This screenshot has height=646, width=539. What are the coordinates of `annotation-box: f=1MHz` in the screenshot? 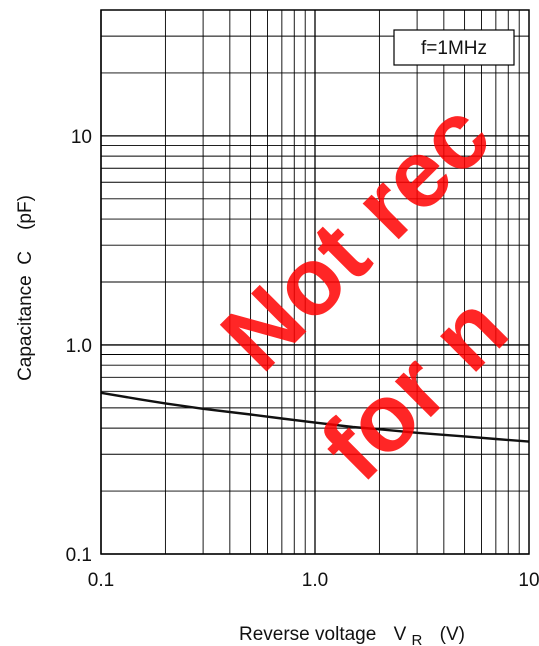 It's located at (454, 47).